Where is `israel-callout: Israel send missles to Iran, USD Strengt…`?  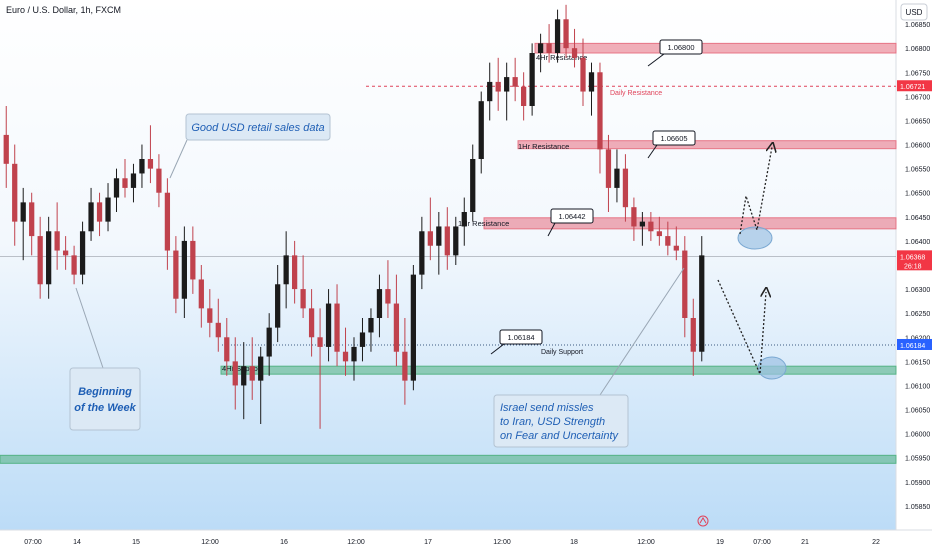
israel-callout: Israel send missles to Iran, USD Strengt… is located at coordinates (589, 357).